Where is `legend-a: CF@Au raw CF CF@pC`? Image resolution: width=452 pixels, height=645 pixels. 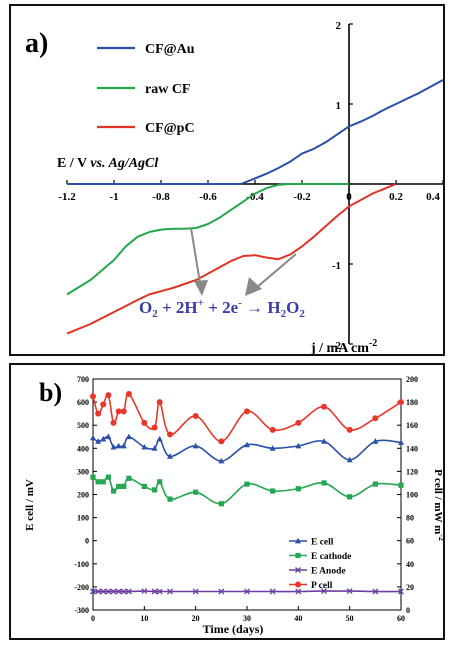
legend-a: CF@Au raw CF CF@pC is located at coordinates (146, 89).